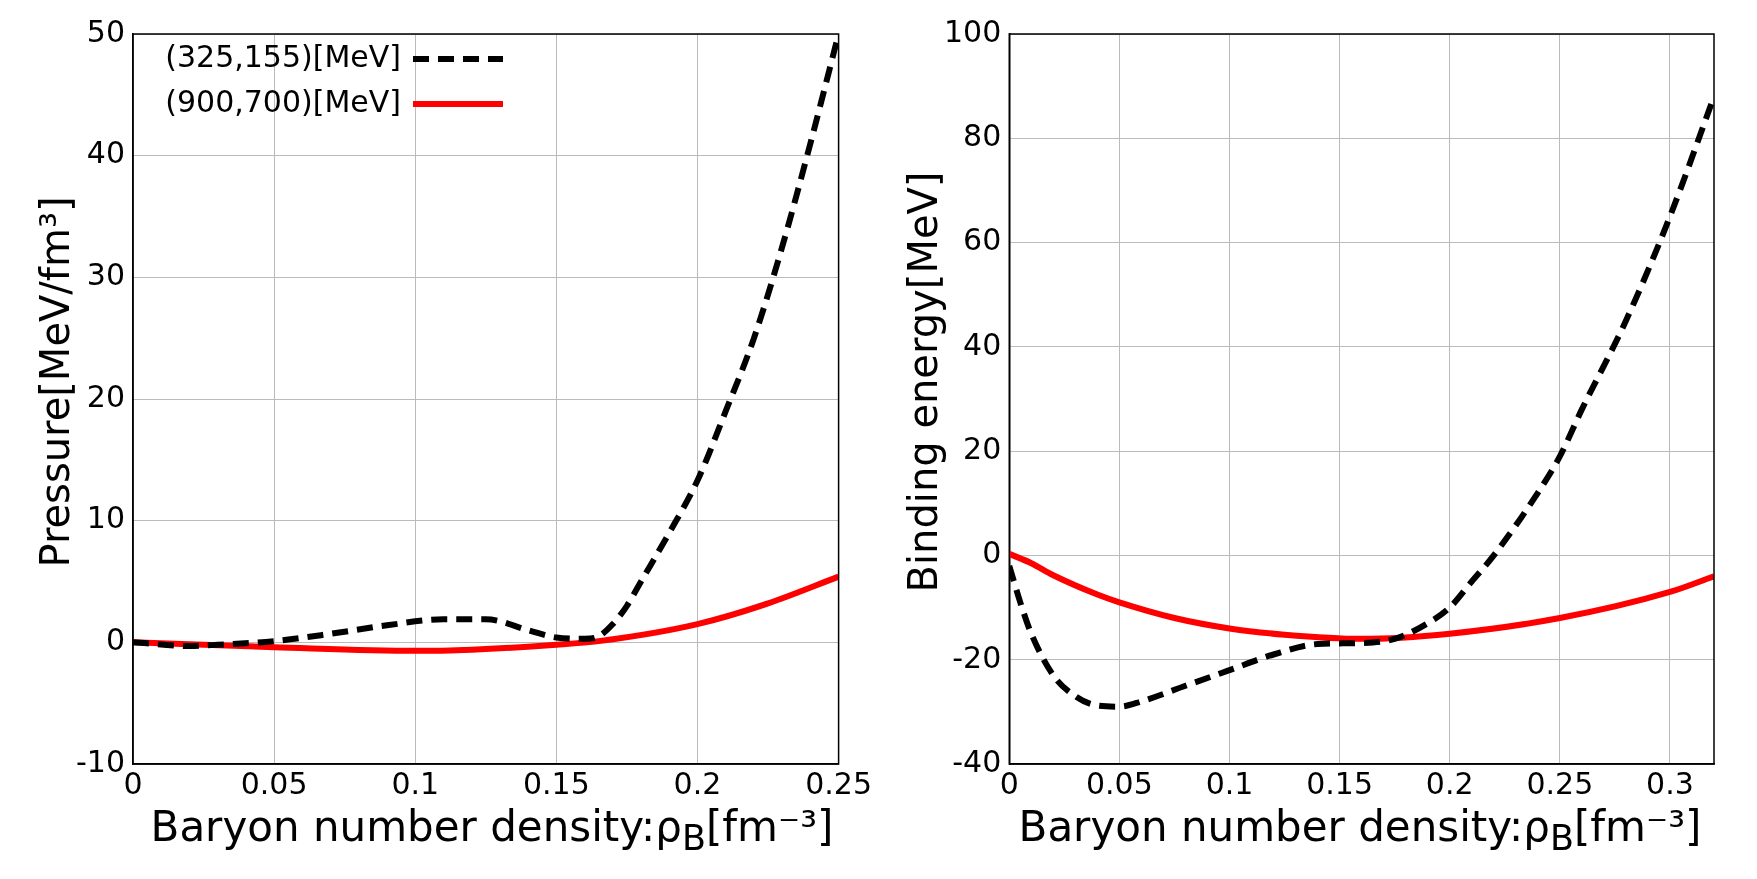 This screenshot has height=879, width=1757. Describe the element at coordinates (982, 136) in the screenshot. I see `y-tick-label: 80` at that location.